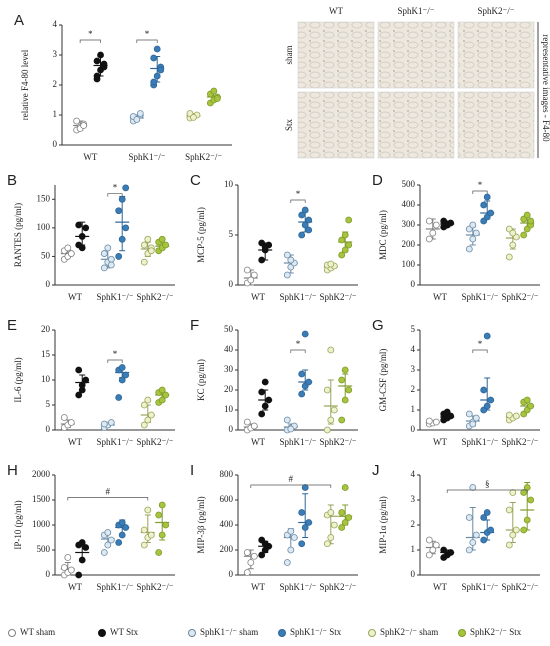 This screenshot has height=646, width=550. What do you see at coordinates (195, 180) in the screenshot?
I see `panel-letter: C` at bounding box center [195, 180].